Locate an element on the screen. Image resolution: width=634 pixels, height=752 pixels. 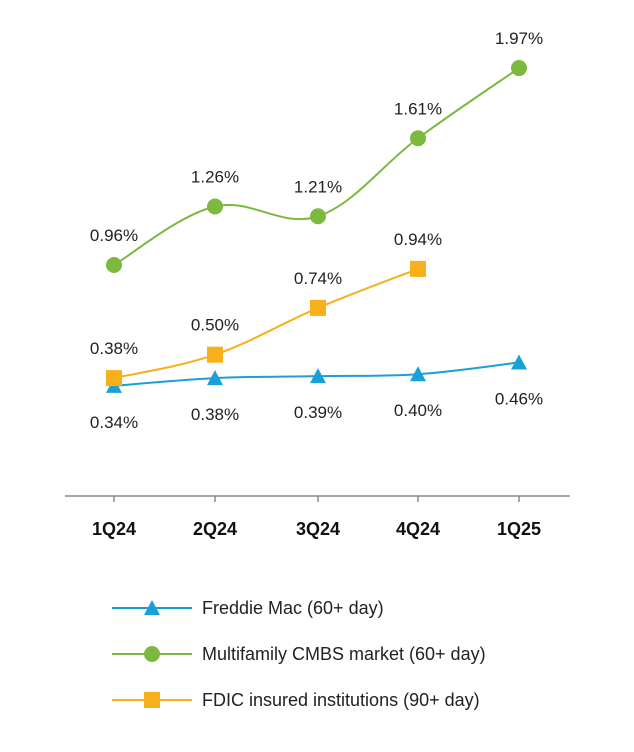
x-tick-label: 1Q24 is located at coordinates (114, 529).